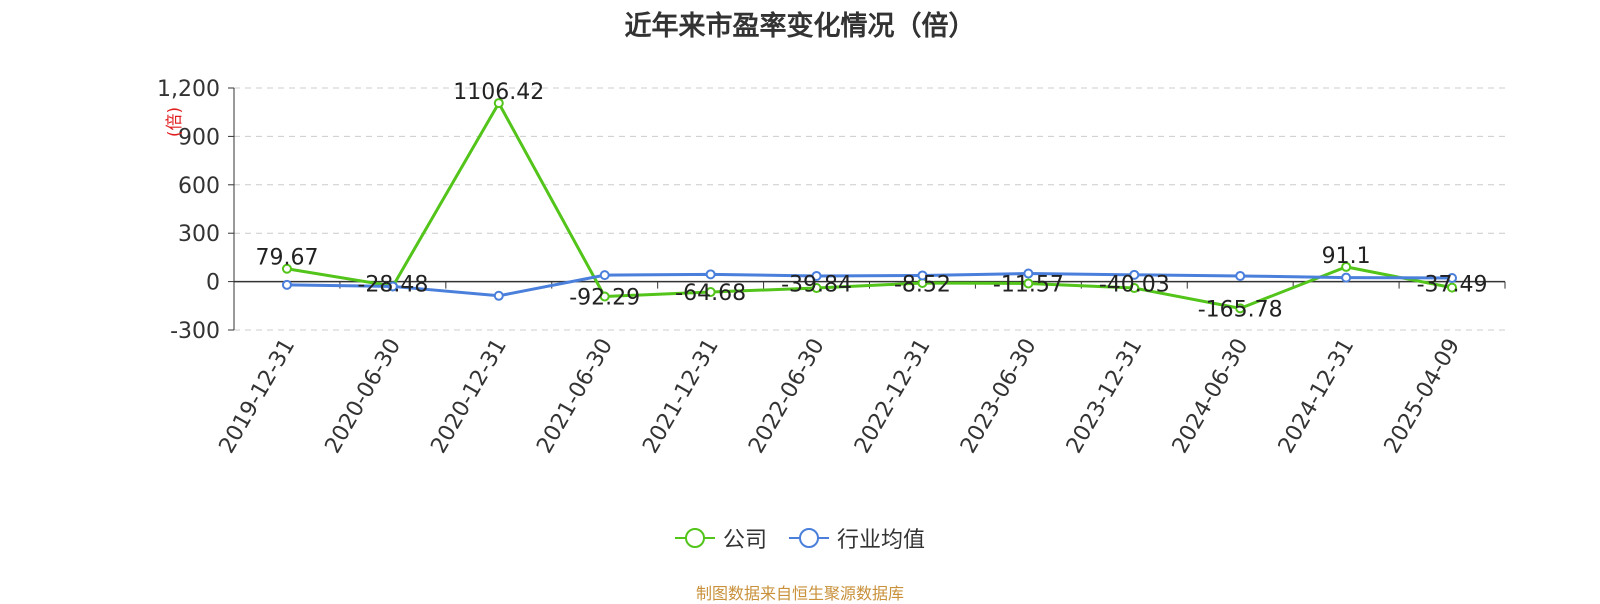 The image size is (1600, 604). Describe the element at coordinates (1346, 256) in the screenshot. I see `data-label: 91.1` at that location.